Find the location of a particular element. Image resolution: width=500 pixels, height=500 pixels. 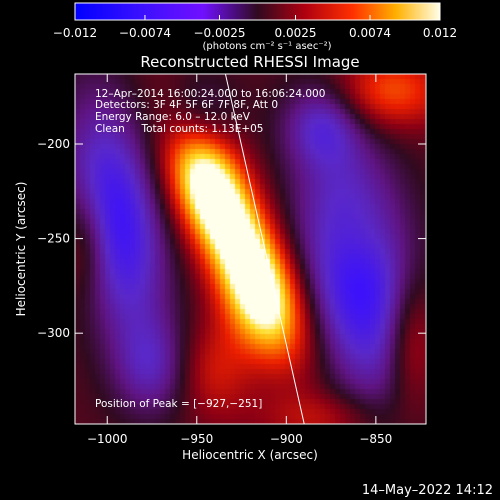

colorbar-tick-label: −0.0025 is located at coordinates (219, 33).